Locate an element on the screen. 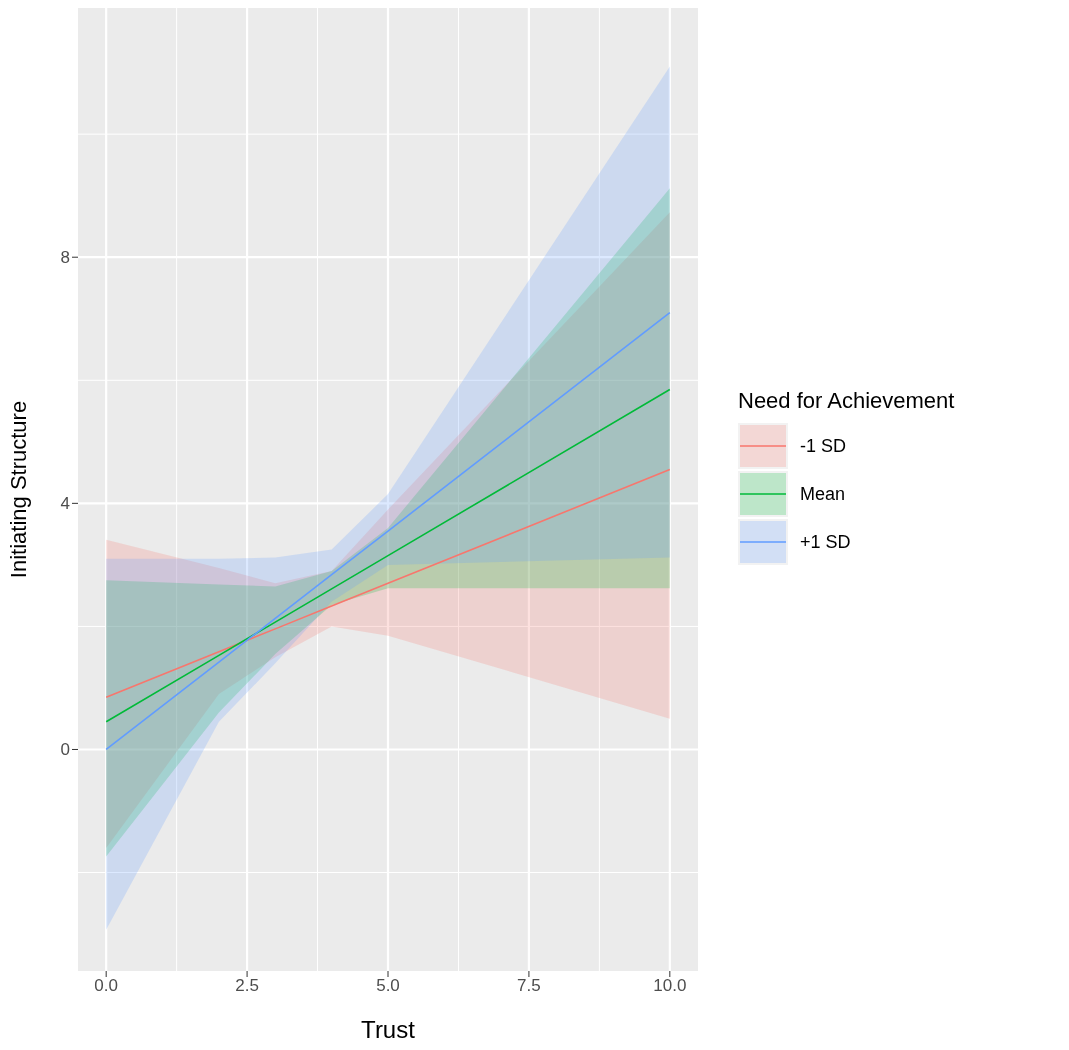 This screenshot has height=1050, width=1069. x-tick-label: 10.0 is located at coordinates (670, 986).